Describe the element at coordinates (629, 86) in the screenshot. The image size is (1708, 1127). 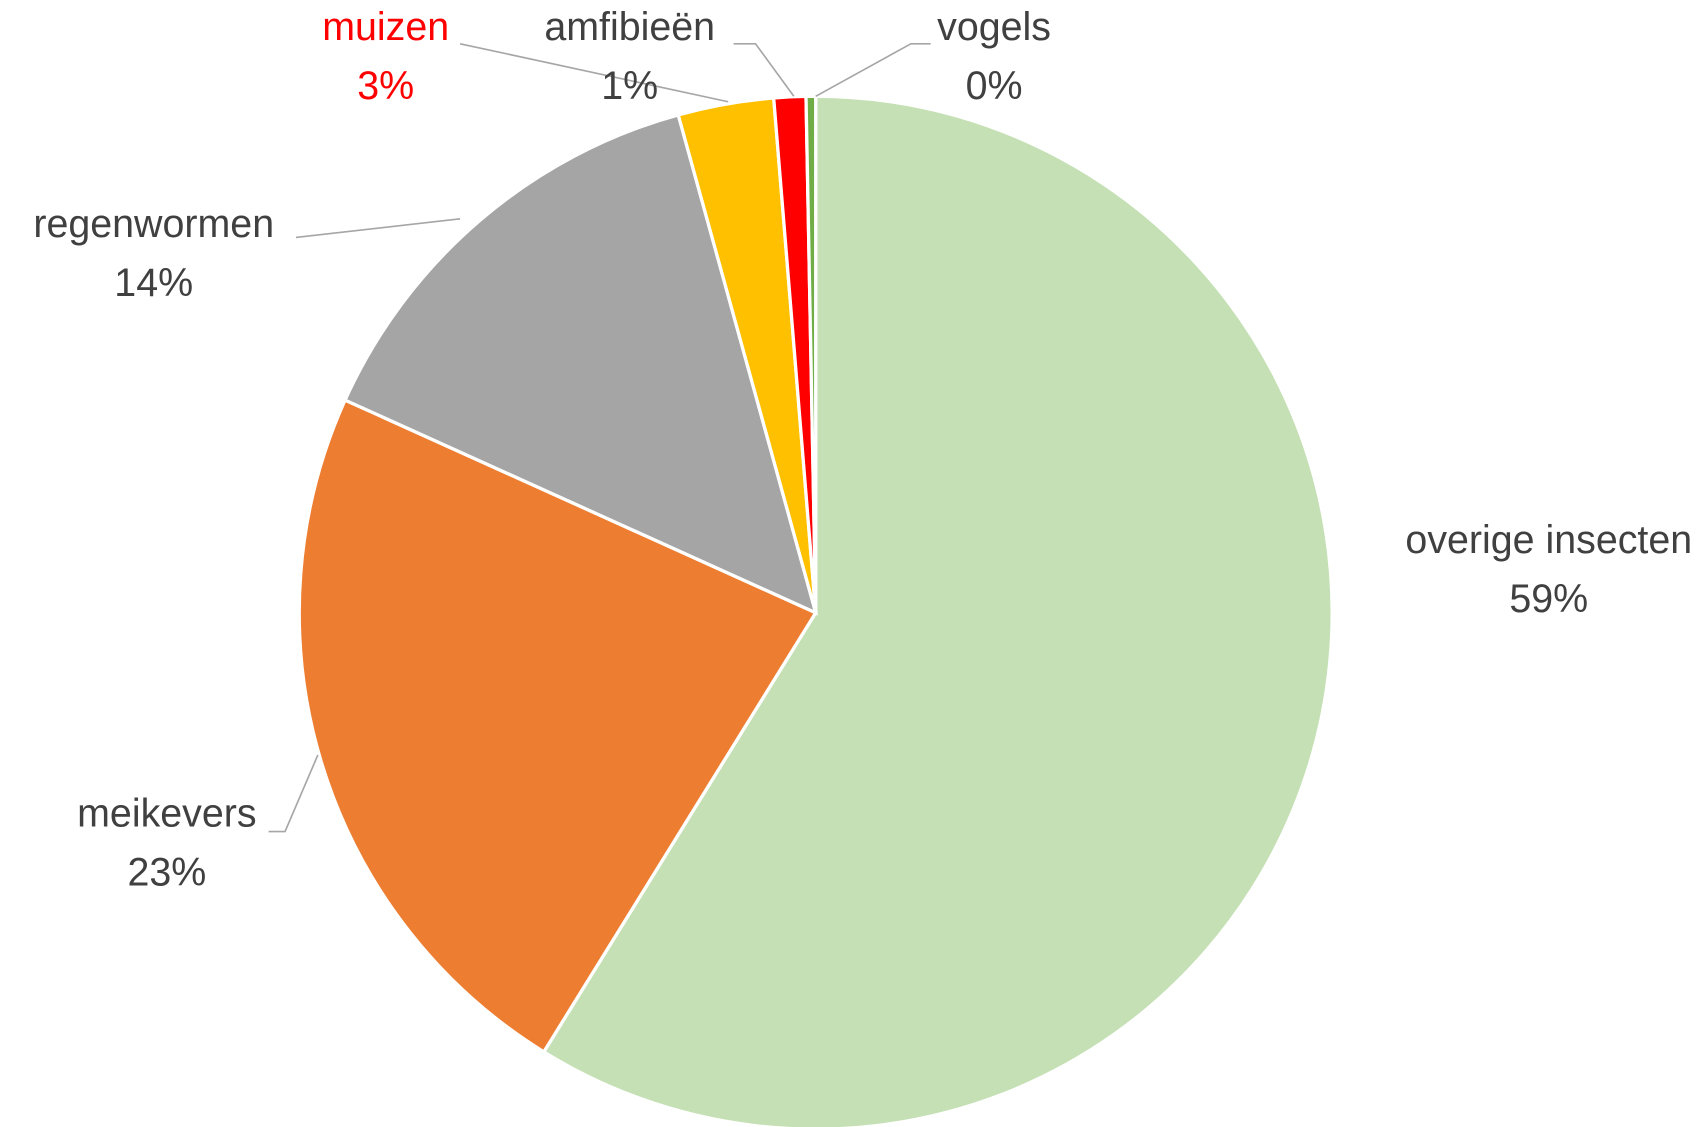
I see `slice-value-label: 1%` at that location.